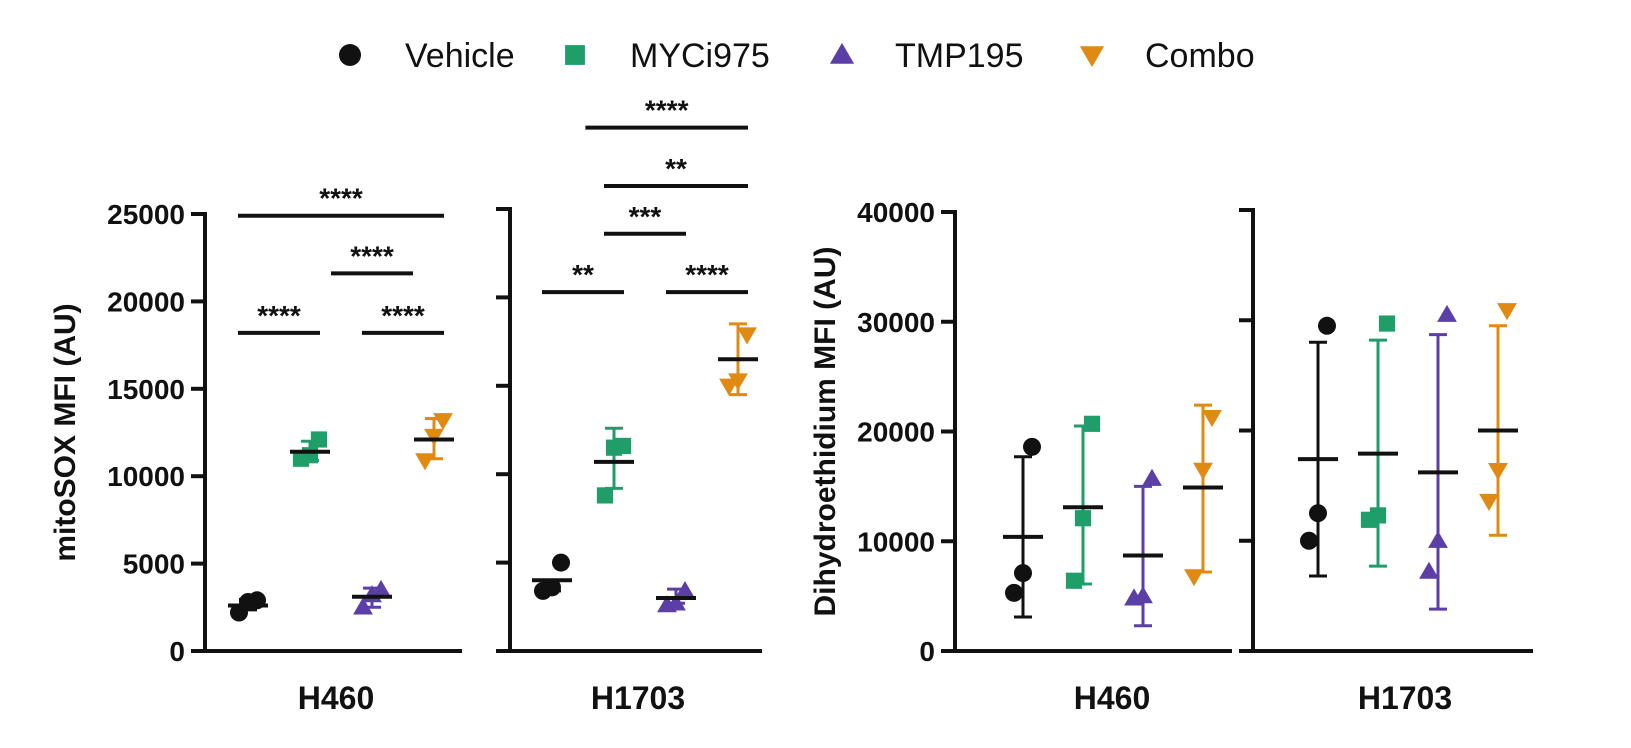 This screenshot has width=1631, height=748. I want to click on panel-dhe-h1703: H1703, so click(1386, 462).